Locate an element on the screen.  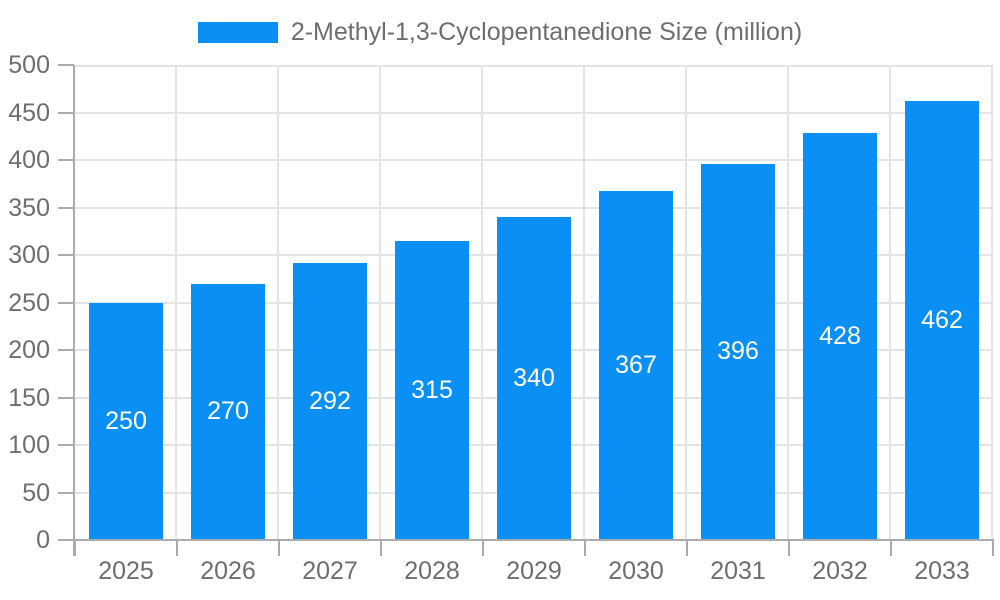
bar-value-label: 270 is located at coordinates (228, 411).